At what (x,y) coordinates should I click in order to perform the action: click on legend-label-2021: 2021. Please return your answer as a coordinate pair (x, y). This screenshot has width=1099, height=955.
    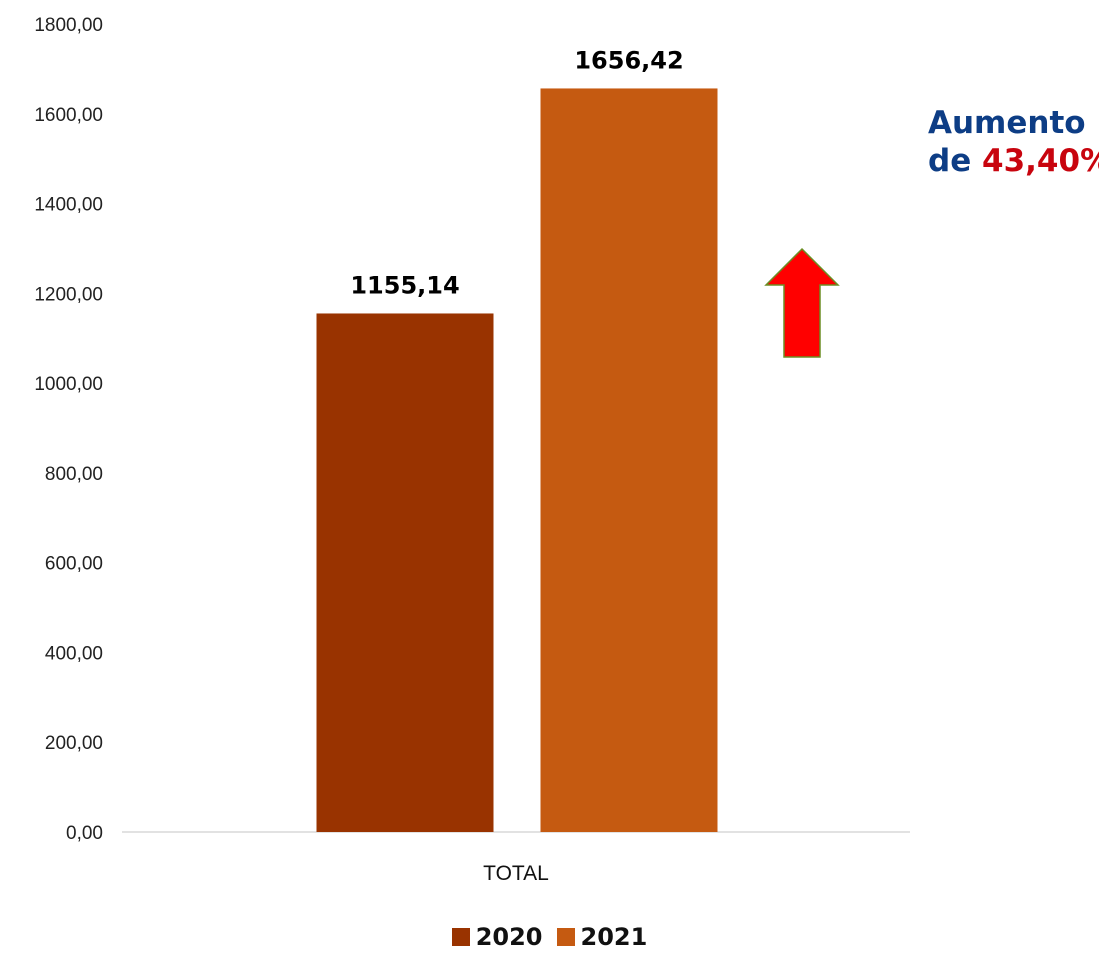
    Looking at the image, I should click on (614, 937).